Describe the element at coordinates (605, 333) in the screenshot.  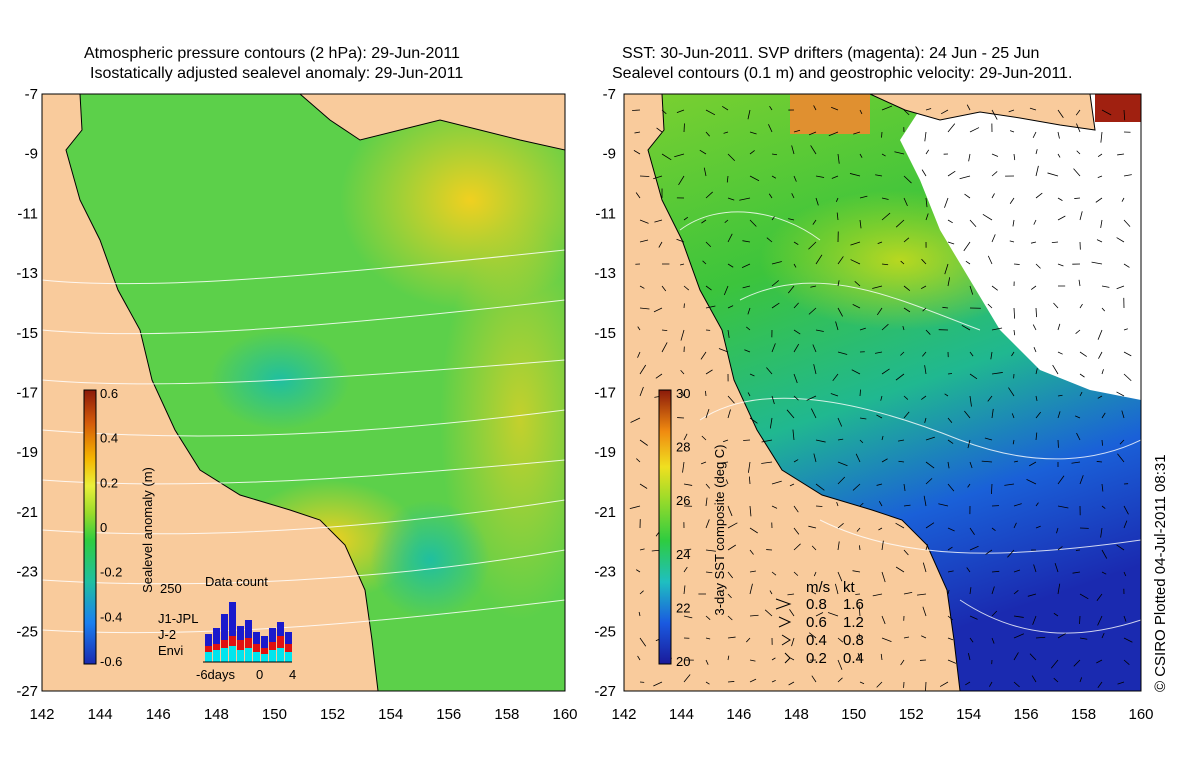
I see `right-y-label: -15` at that location.